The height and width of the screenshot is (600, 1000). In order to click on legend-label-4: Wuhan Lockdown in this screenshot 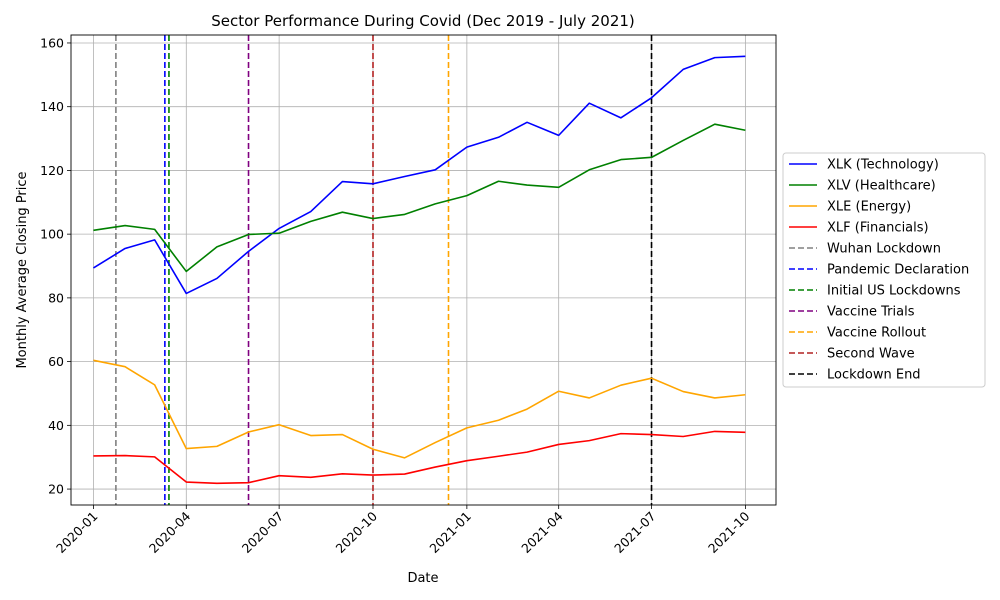, I will do `click(884, 249)`.